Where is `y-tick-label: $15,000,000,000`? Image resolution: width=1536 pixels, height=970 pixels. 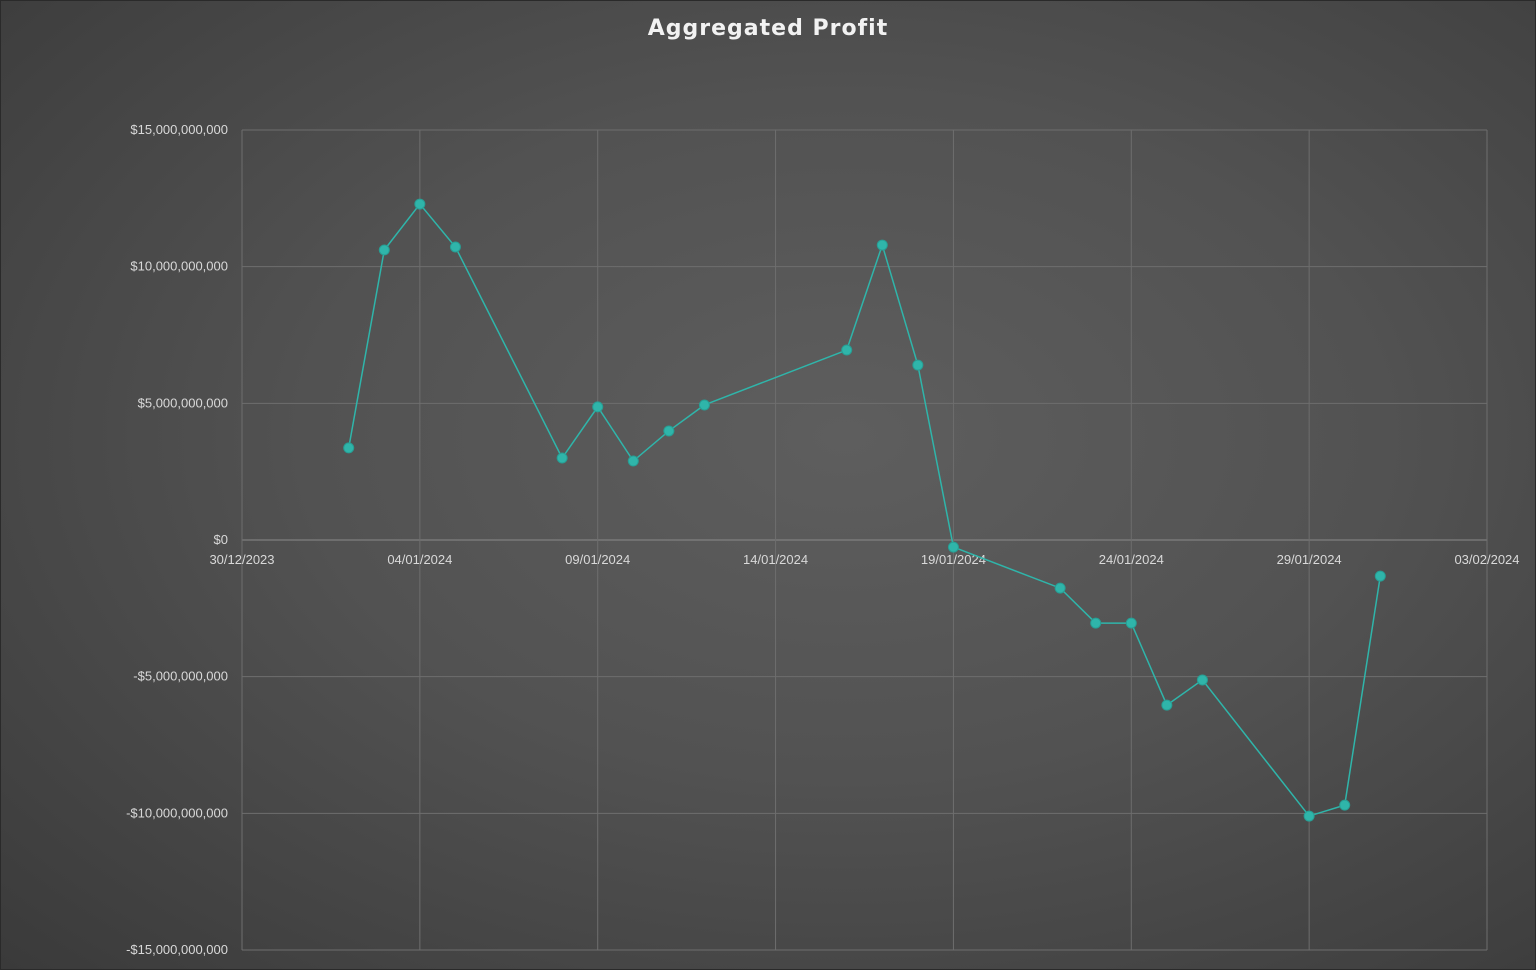
y-tick-label: $15,000,000,000 is located at coordinates (179, 129).